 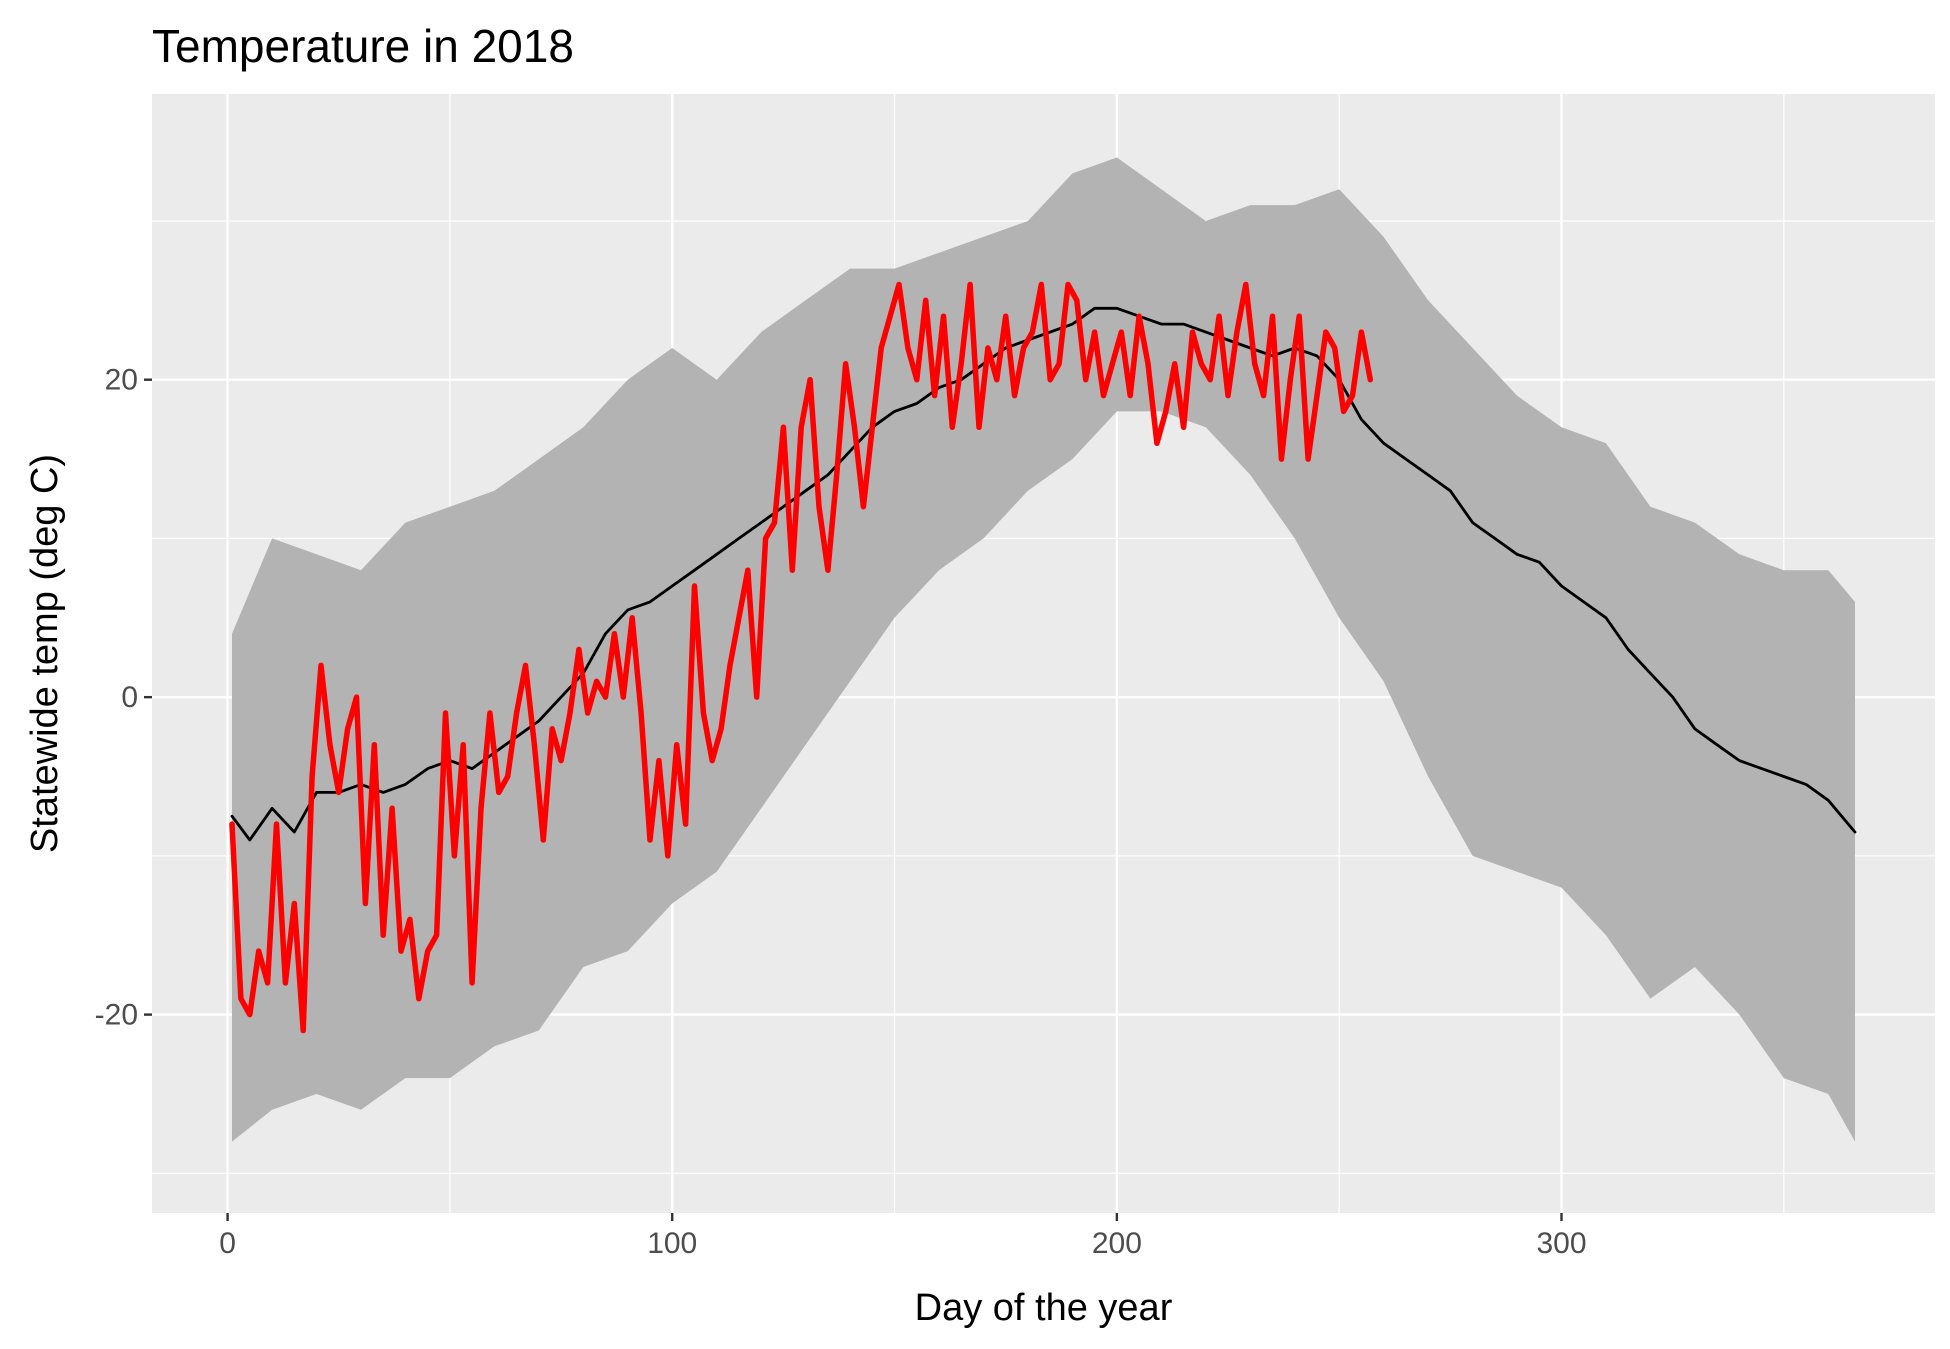 What do you see at coordinates (1044, 1308) in the screenshot?
I see `x-axis-title: Day of the year` at bounding box center [1044, 1308].